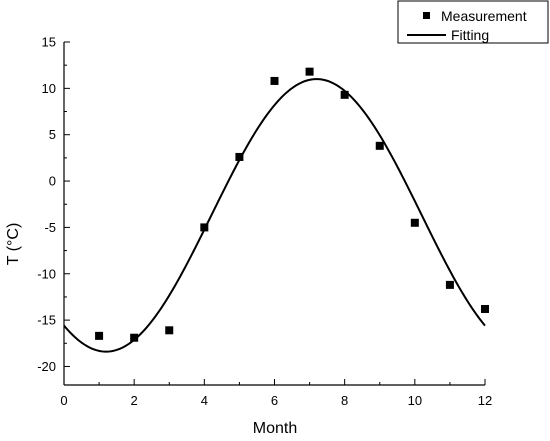  Describe the element at coordinates (52, 134) in the screenshot. I see `y-tick-label: 5` at that location.